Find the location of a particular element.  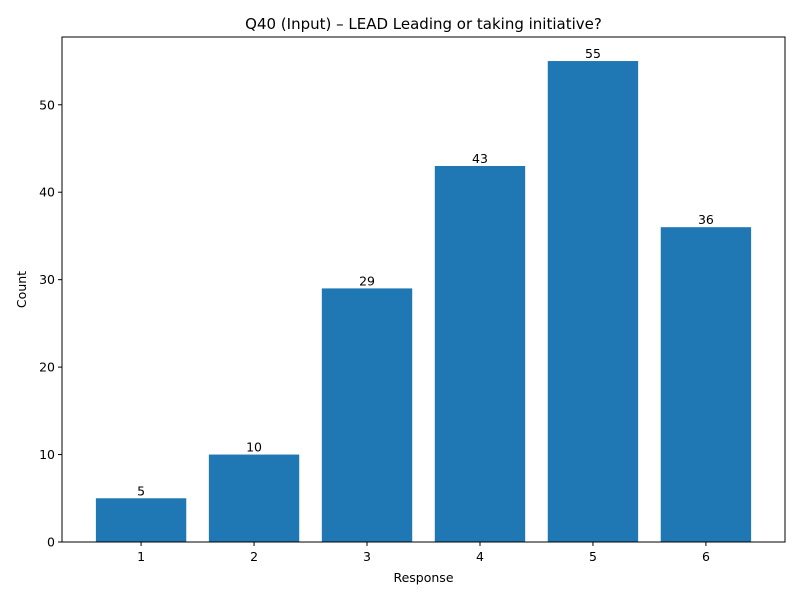

data-label-5: 55 is located at coordinates (593, 53).